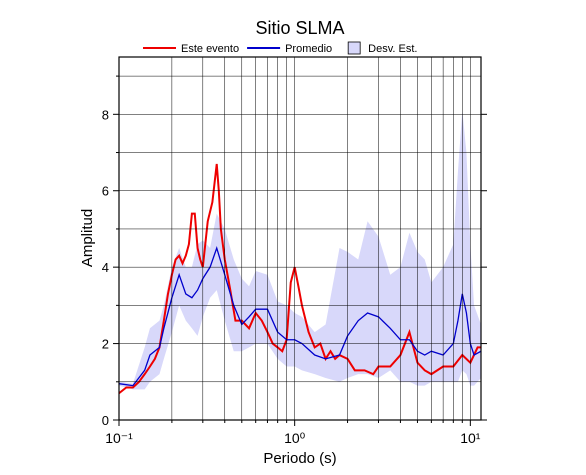 The height and width of the screenshot is (475, 586). Describe the element at coordinates (392, 49) in the screenshot. I see `legend-label: Desv. Est.` at that location.